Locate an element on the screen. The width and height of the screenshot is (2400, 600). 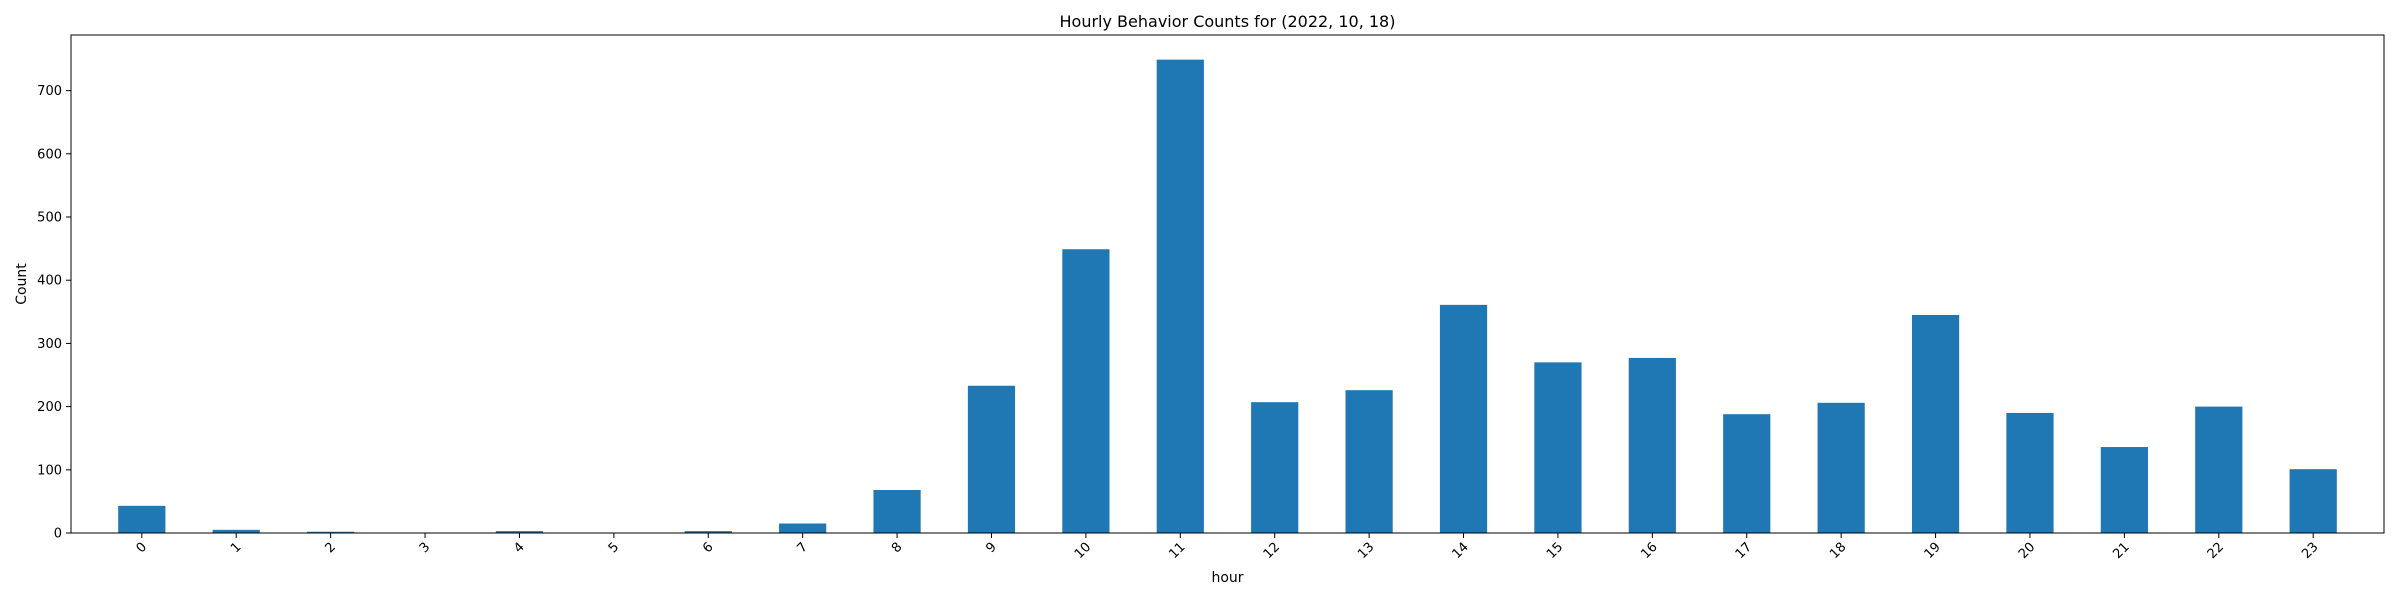
y-tick-label: 500 is located at coordinates (49, 218).